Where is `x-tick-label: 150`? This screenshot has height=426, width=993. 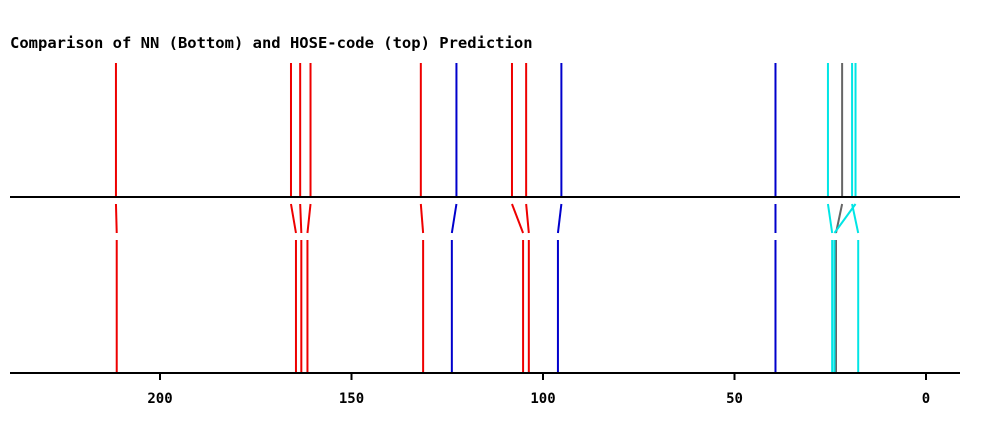
x-tick-label: 150 is located at coordinates (351, 399).